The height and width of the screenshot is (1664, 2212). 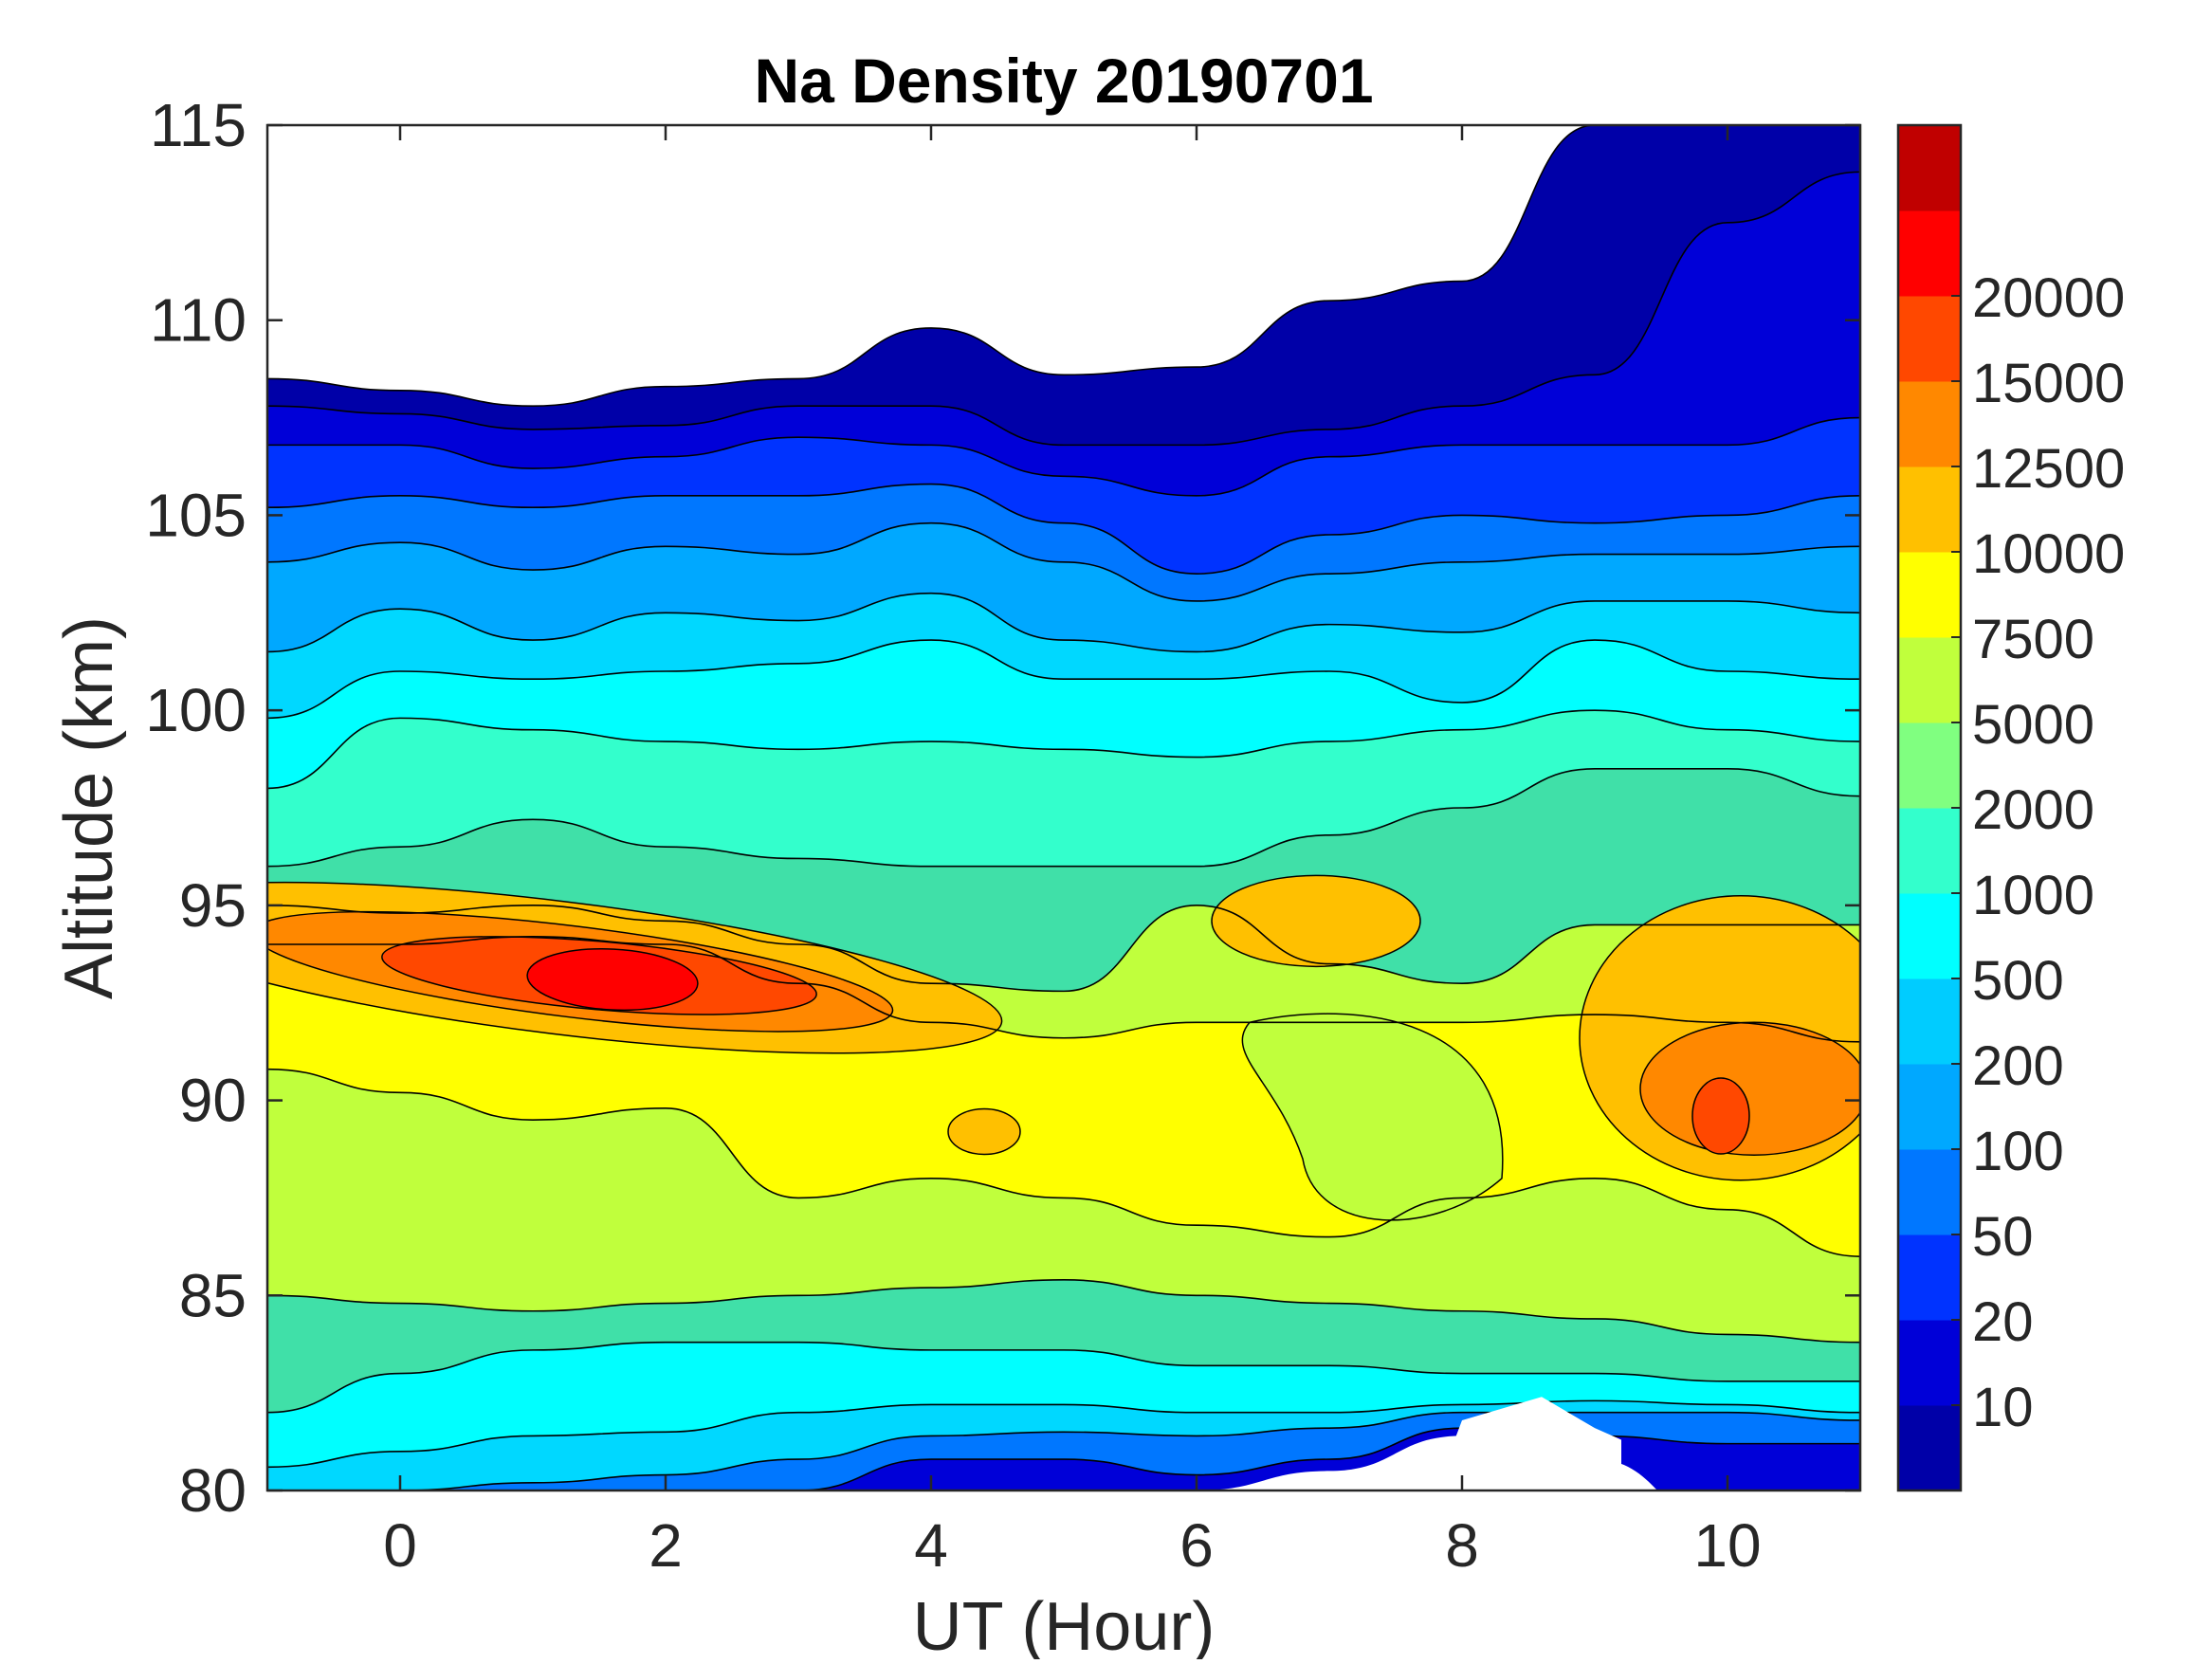 I want to click on no-data-bottom, so click(x=1528, y=1443).